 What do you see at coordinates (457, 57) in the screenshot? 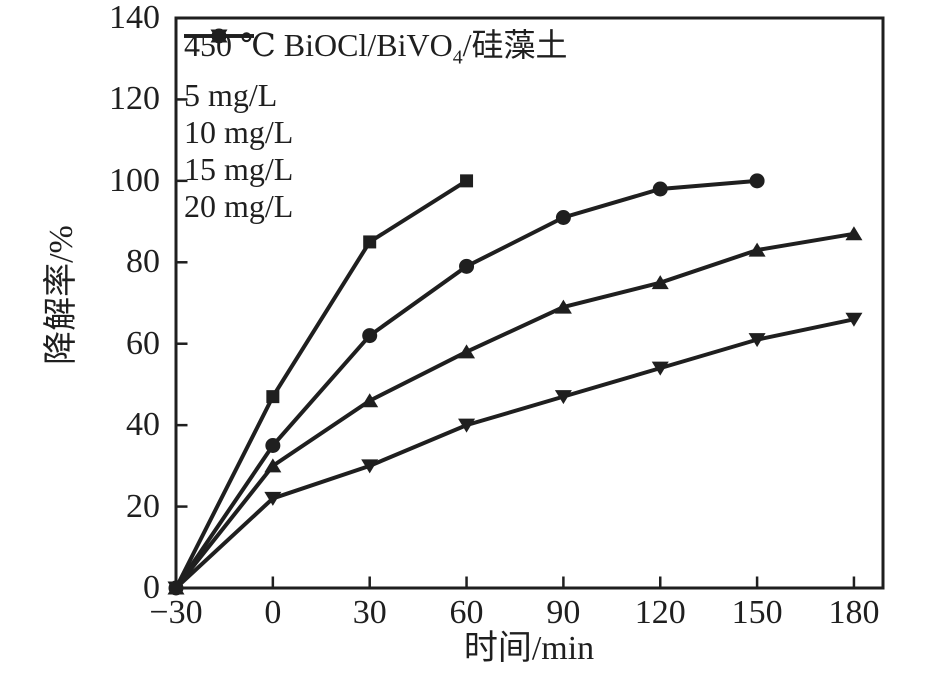
I see `legend-title-subscript: 4` at bounding box center [457, 57].